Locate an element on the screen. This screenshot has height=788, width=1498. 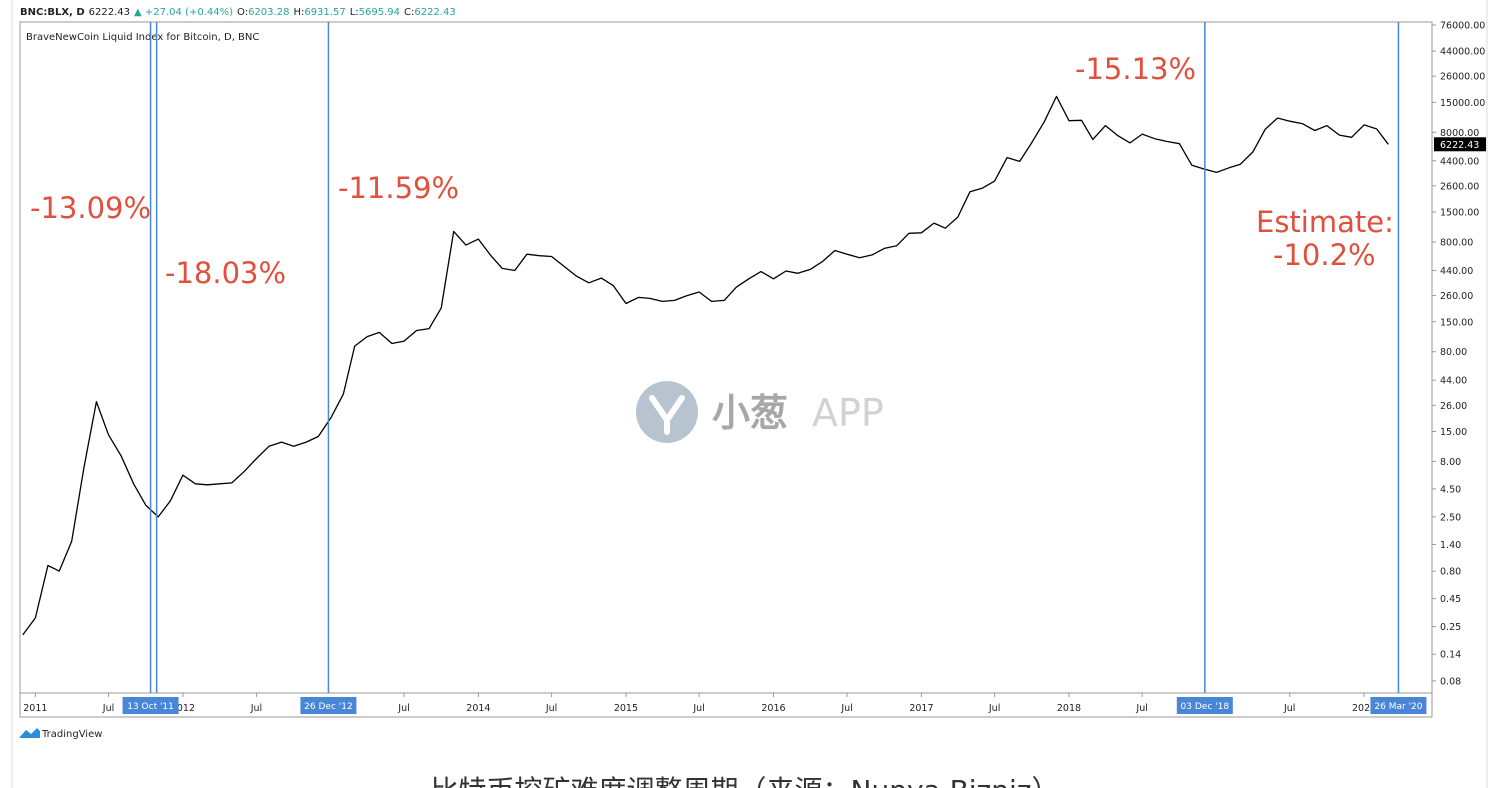
watermark: 小葱 APP is located at coordinates (760, 412).